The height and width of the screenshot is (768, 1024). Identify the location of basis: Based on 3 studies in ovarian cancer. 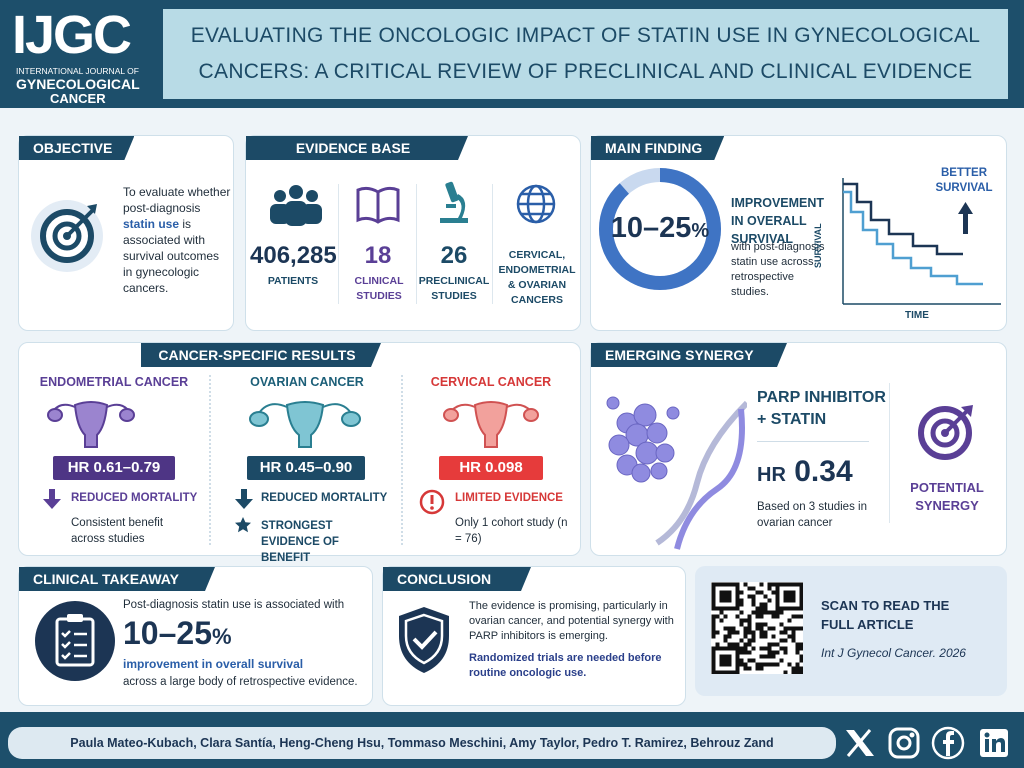
(812, 515).